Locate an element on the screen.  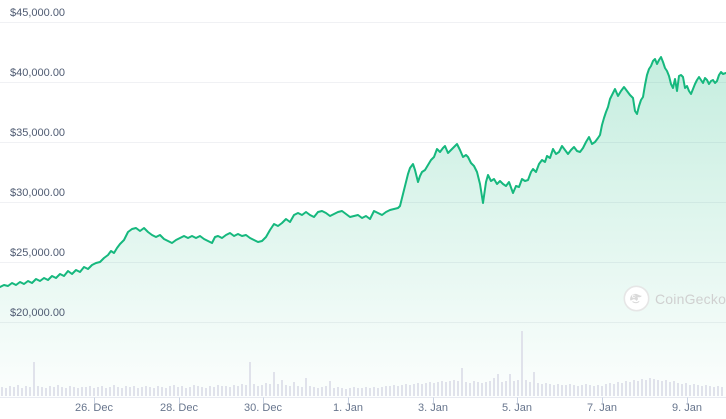
y-axis-label: $20,000.00 is located at coordinates (38, 313).